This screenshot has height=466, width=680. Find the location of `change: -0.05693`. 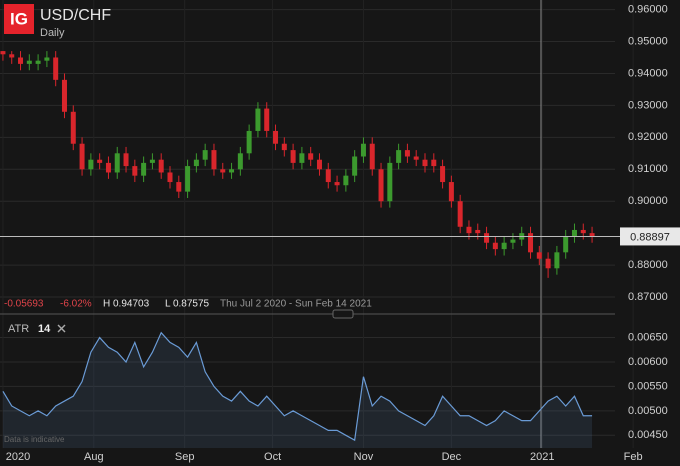

change: -0.05693 is located at coordinates (24, 304).